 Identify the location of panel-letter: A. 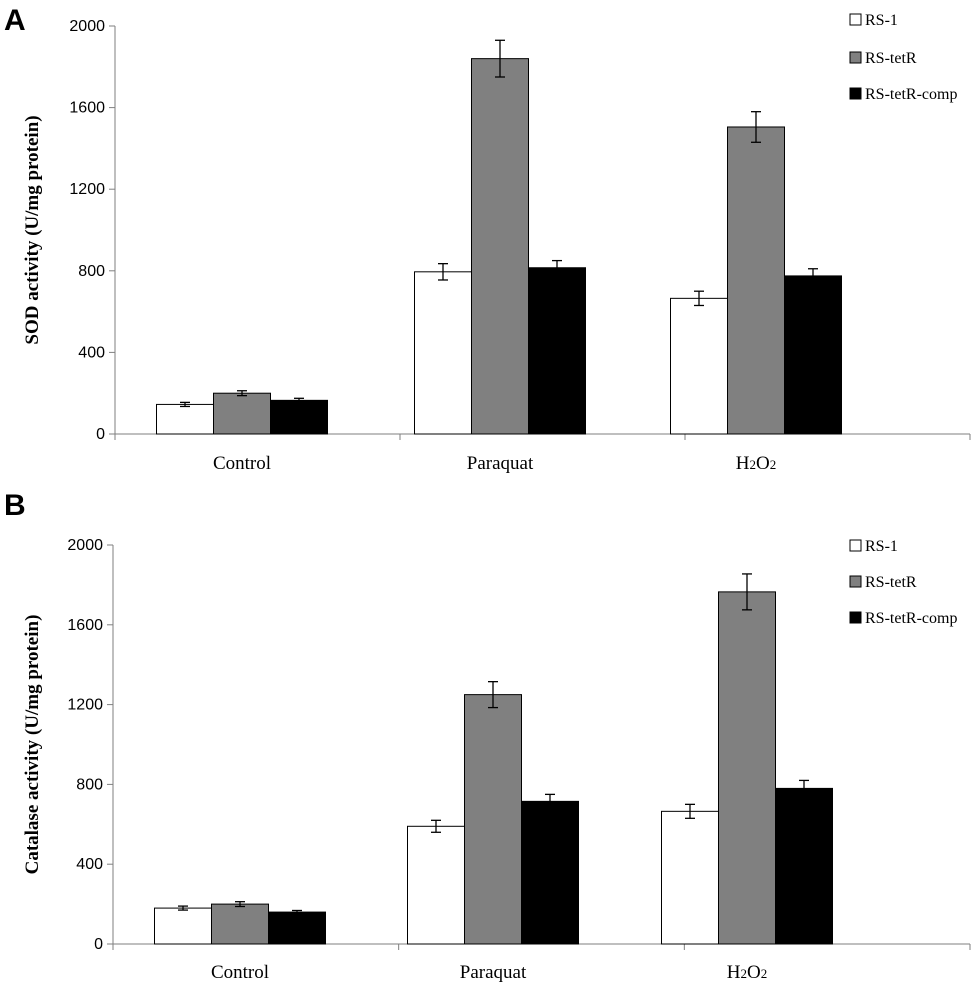
(15, 20).